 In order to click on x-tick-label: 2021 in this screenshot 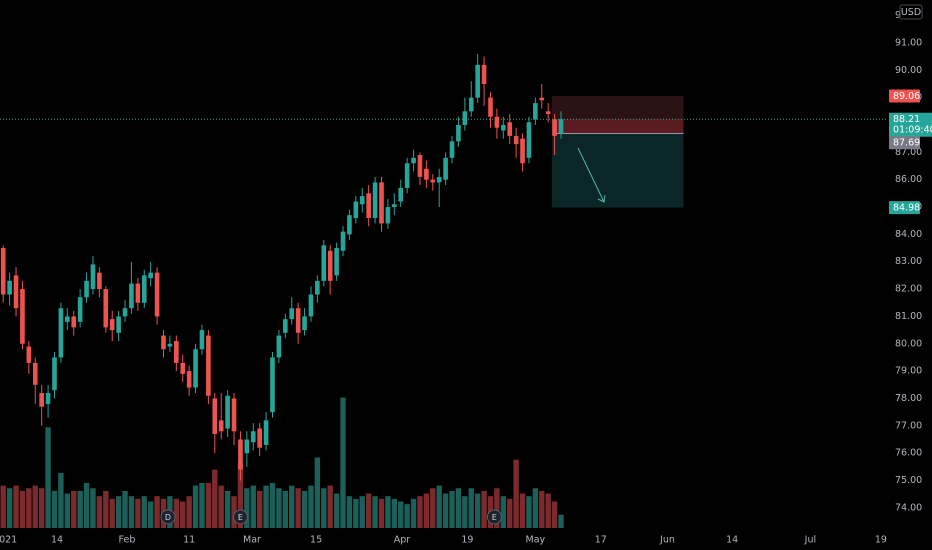, I will do `click(8, 540)`.